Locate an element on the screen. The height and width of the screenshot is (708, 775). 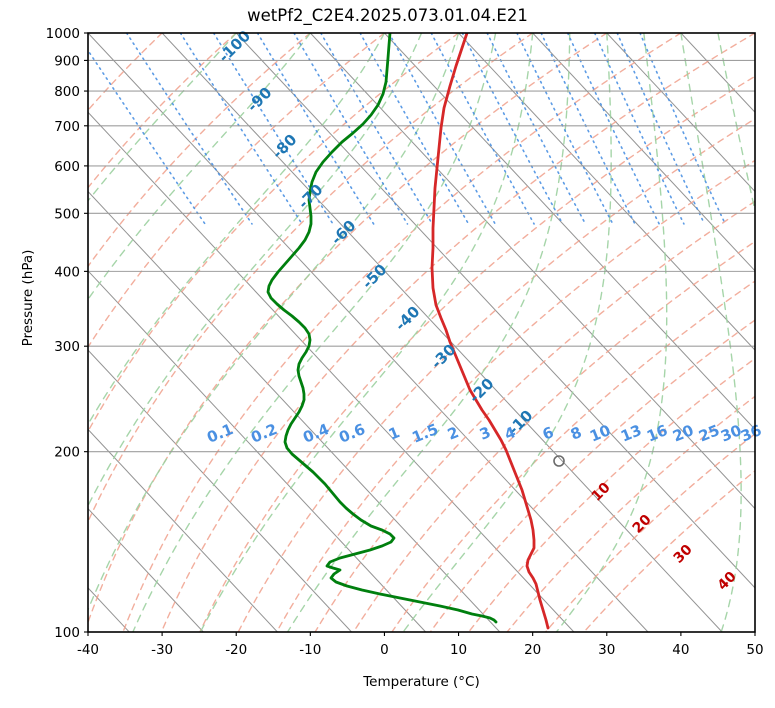
figure-title: wetPf2_C2E4.2025.073.01.04.E21 is located at coordinates (387, 15).